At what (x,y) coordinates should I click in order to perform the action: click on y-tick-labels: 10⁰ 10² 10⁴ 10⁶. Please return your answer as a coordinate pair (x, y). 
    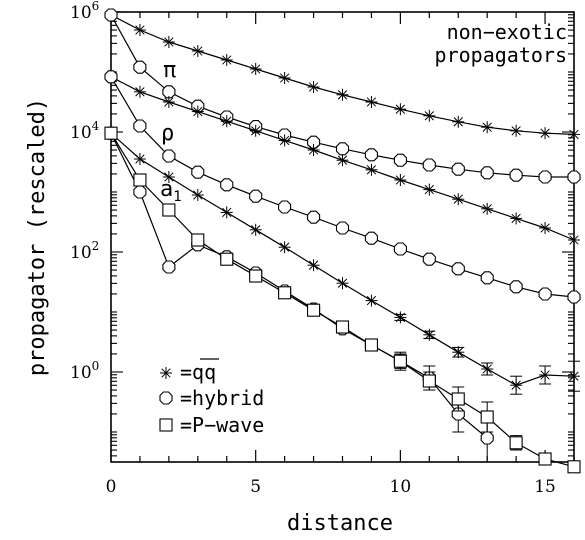
    Looking at the image, I should click on (85, 191).